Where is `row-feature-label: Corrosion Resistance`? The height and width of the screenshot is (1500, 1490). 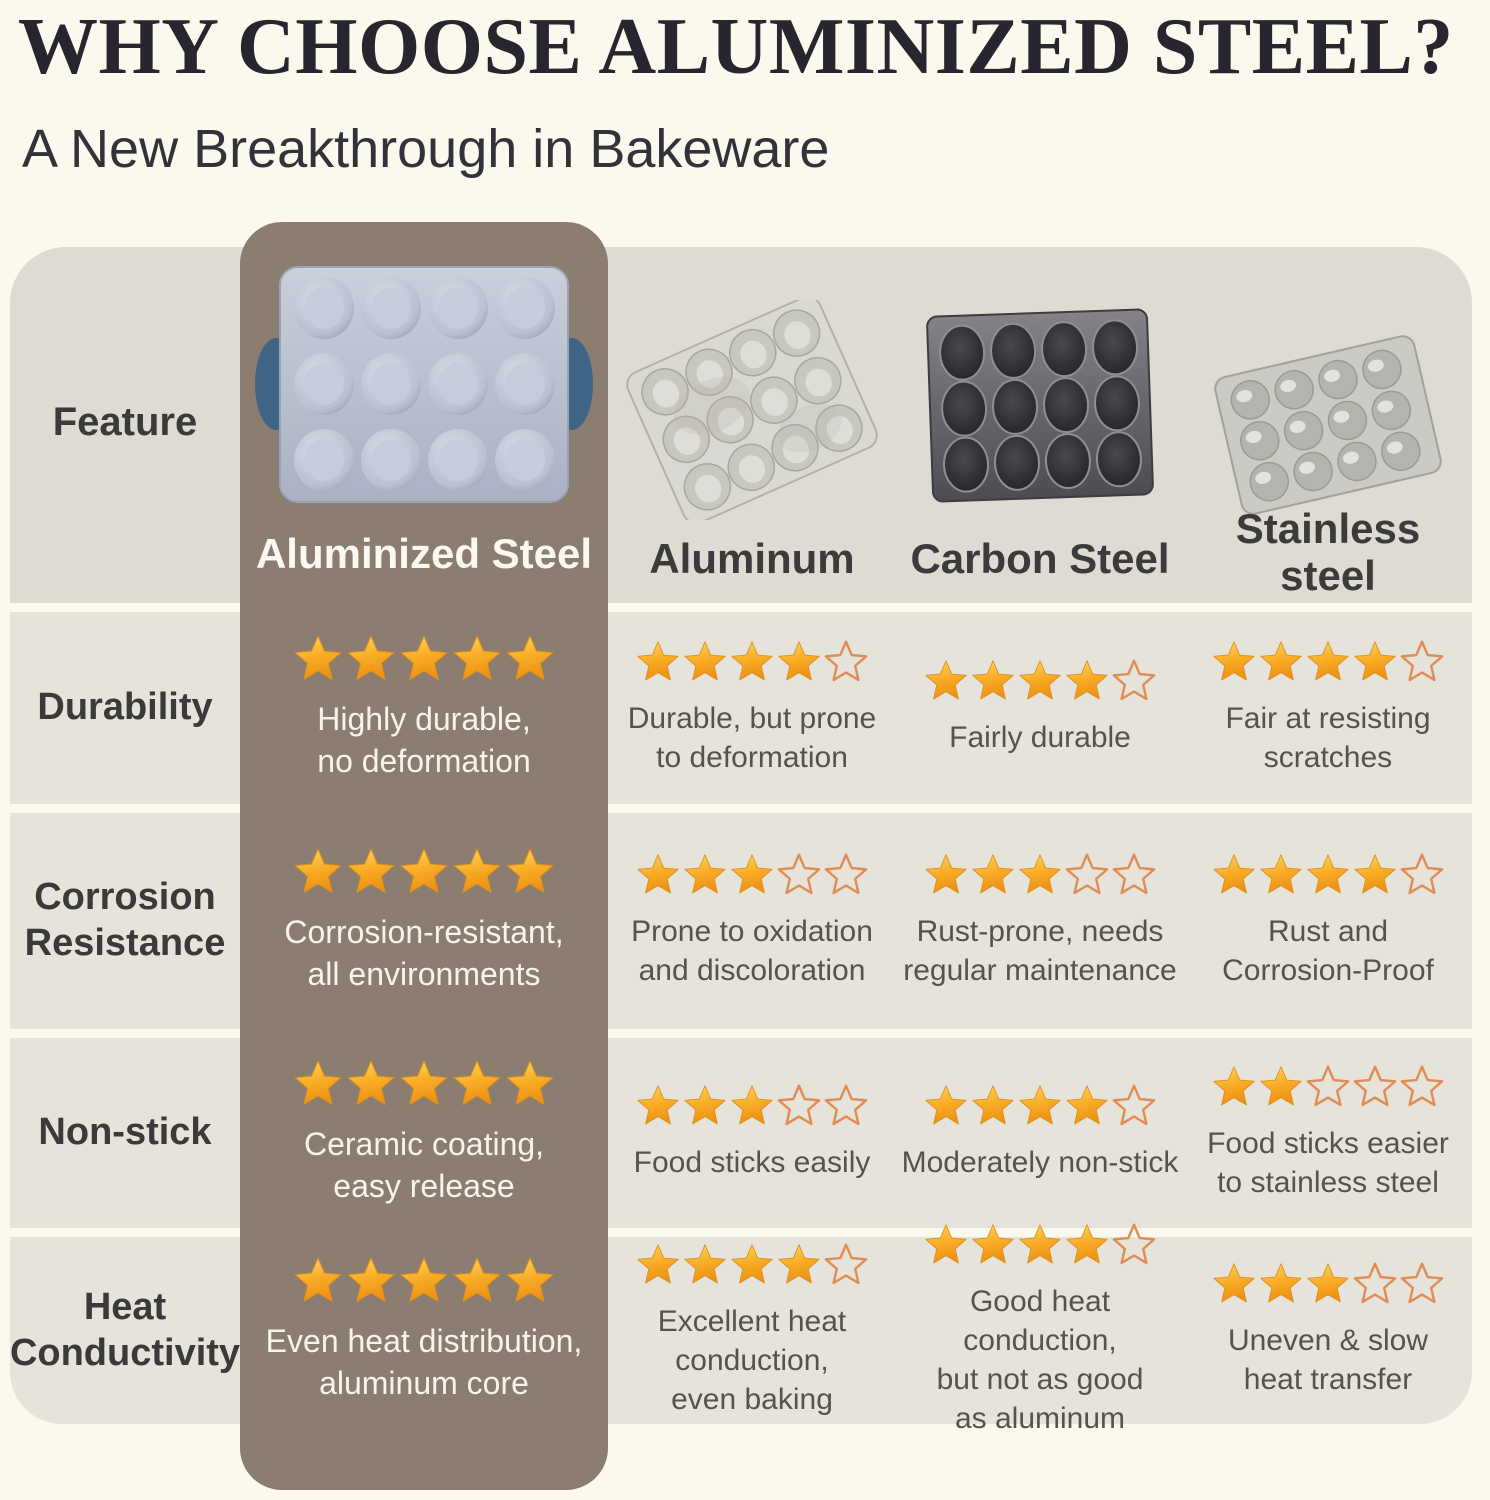 row-feature-label: Corrosion Resistance is located at coordinates (125, 920).